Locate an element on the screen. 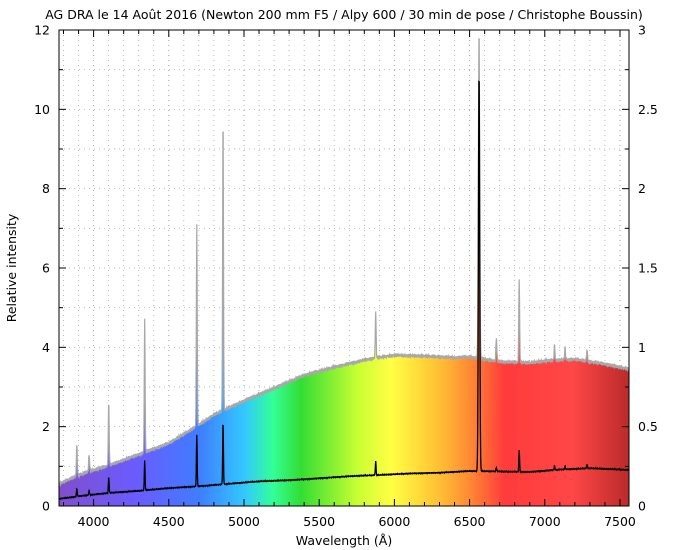  y-tick-label: 2 is located at coordinates (46, 426).